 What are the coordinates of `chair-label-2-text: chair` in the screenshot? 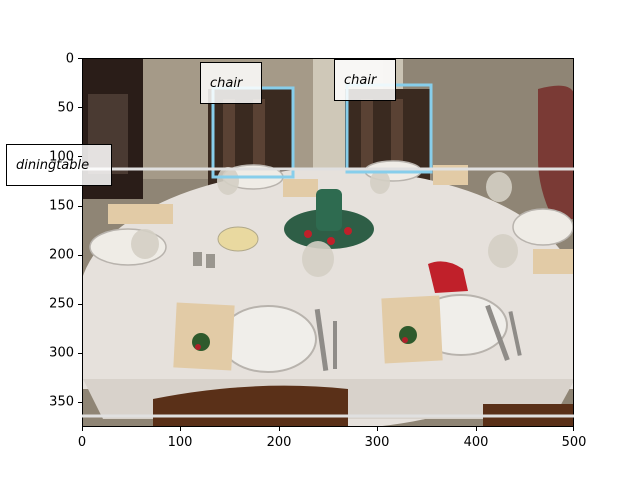 It's located at (360, 80).